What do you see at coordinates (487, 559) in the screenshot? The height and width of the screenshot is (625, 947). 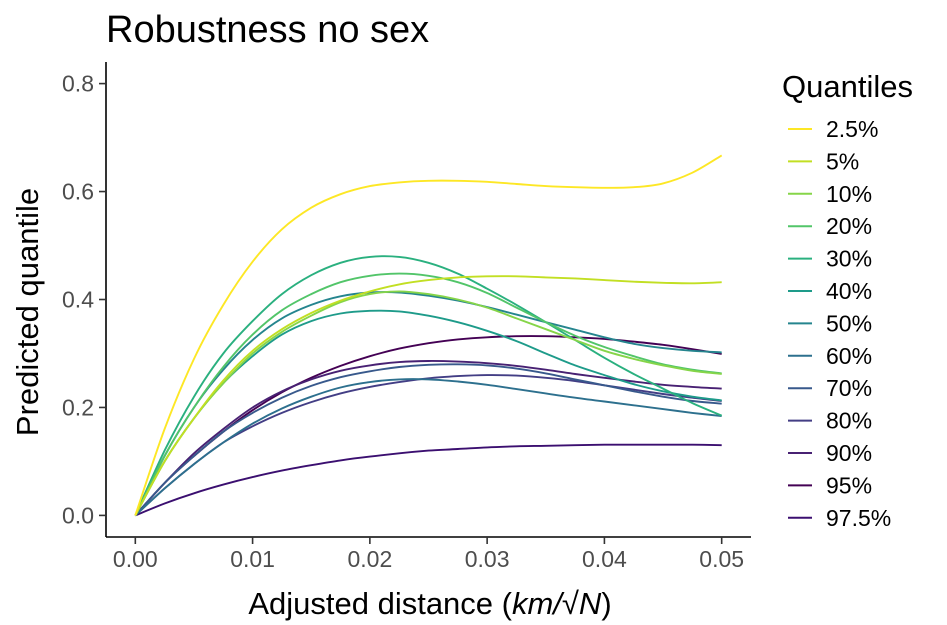 I see `x-tick-label: 0.03` at bounding box center [487, 559].